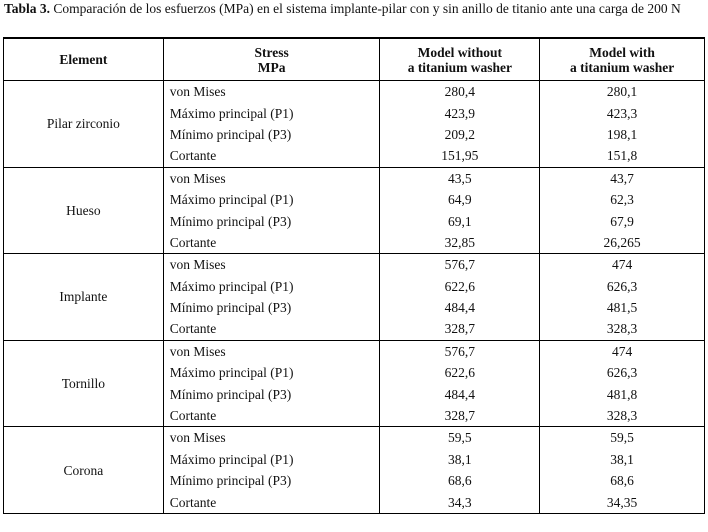 Image resolution: width=708 pixels, height=532 pixels. I want to click on element-cell: Corona, so click(83, 470).